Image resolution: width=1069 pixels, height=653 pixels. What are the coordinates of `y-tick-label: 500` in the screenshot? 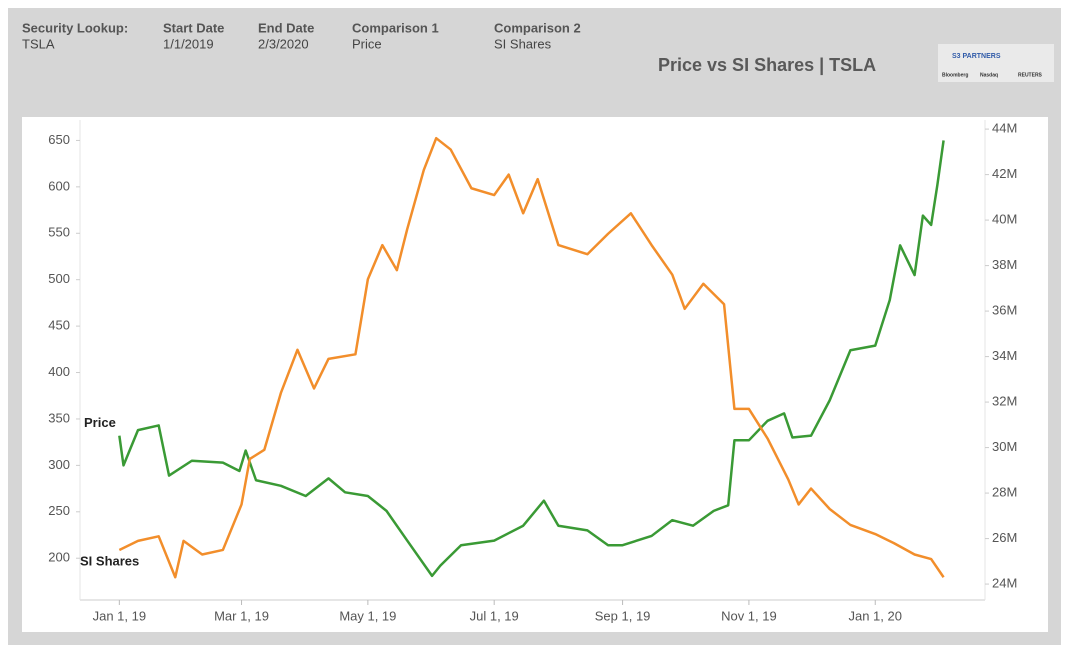 It's located at (59, 278).